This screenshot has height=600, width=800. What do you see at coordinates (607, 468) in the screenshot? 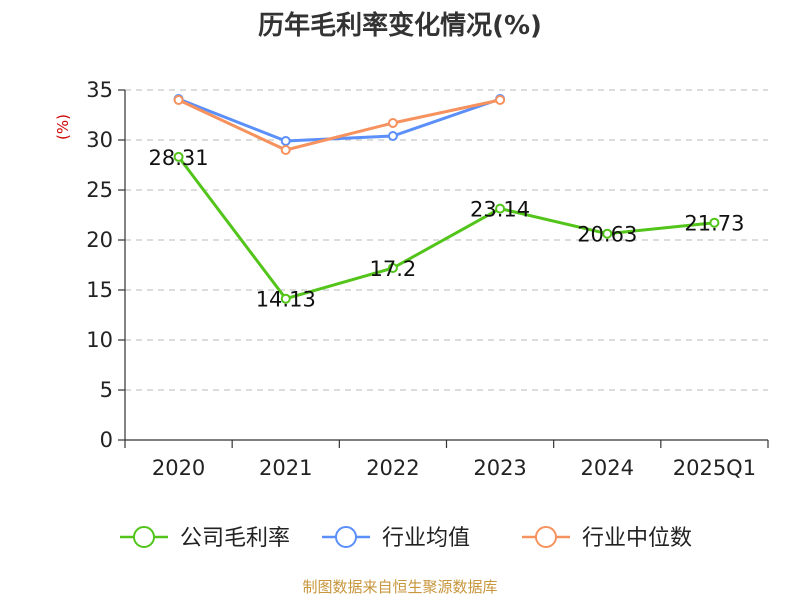
I see `x-tick-label: 2024` at bounding box center [607, 468].